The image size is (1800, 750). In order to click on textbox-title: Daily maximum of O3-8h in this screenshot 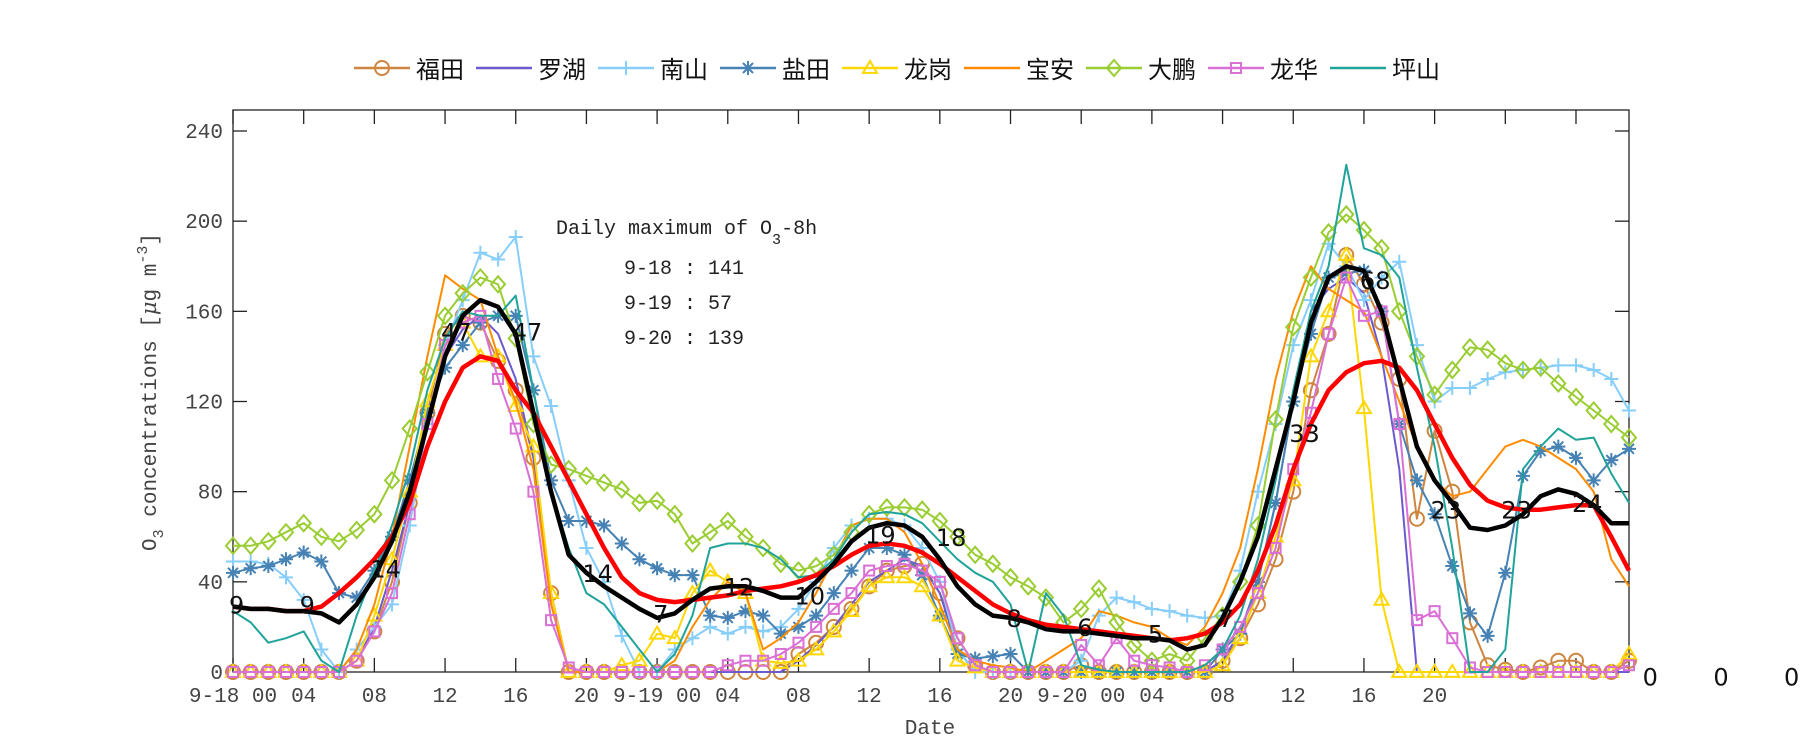, I will do `click(686, 233)`.